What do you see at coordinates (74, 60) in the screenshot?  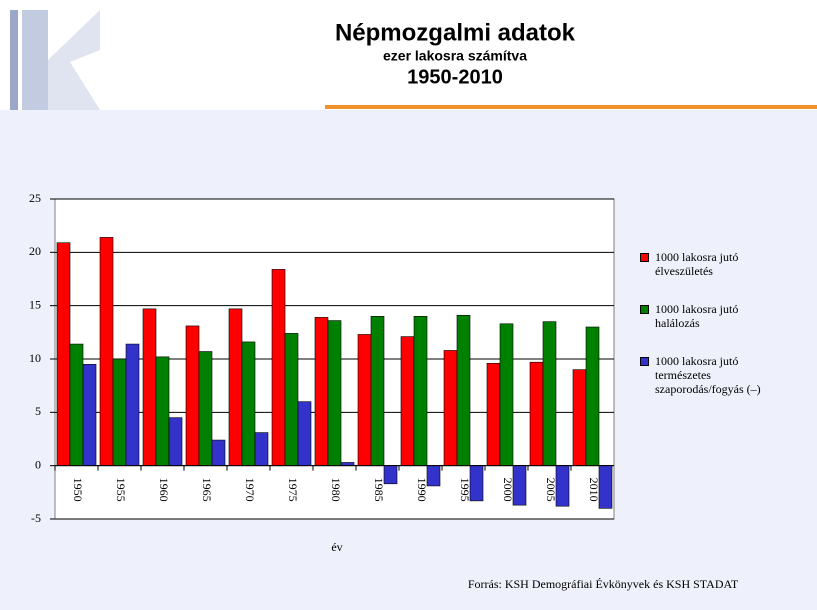 I see `logo-shape` at bounding box center [74, 60].